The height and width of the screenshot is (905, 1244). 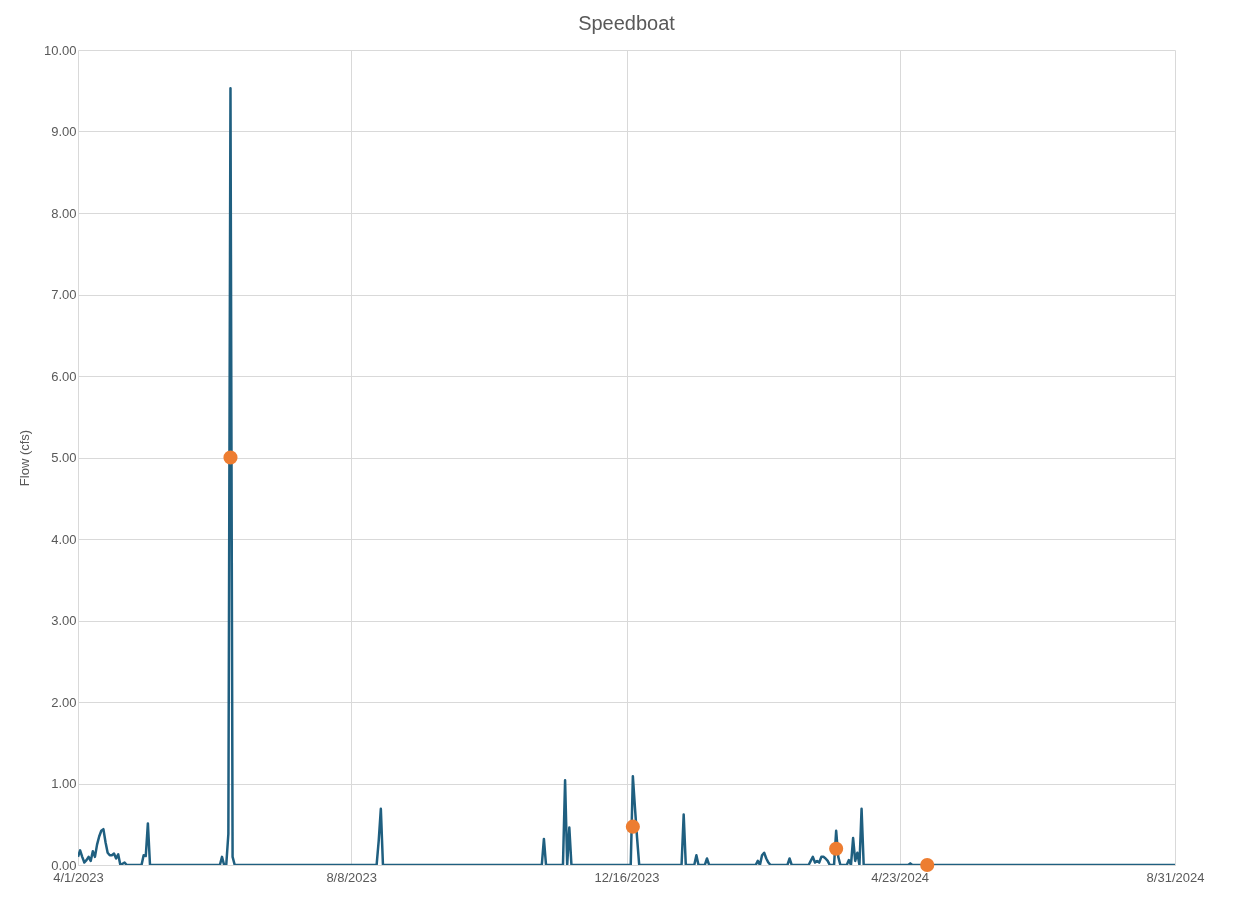 What do you see at coordinates (64, 376) in the screenshot?
I see `y-tick-label: 6.00` at bounding box center [64, 376].